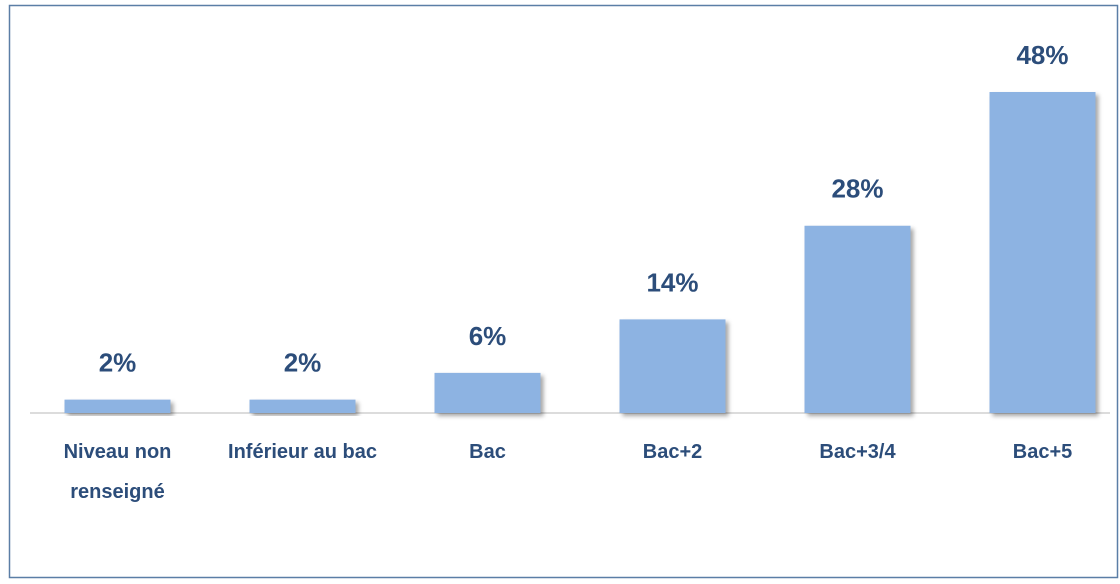  I want to click on x-tick-label: Inférieur au bac, so click(302, 452).